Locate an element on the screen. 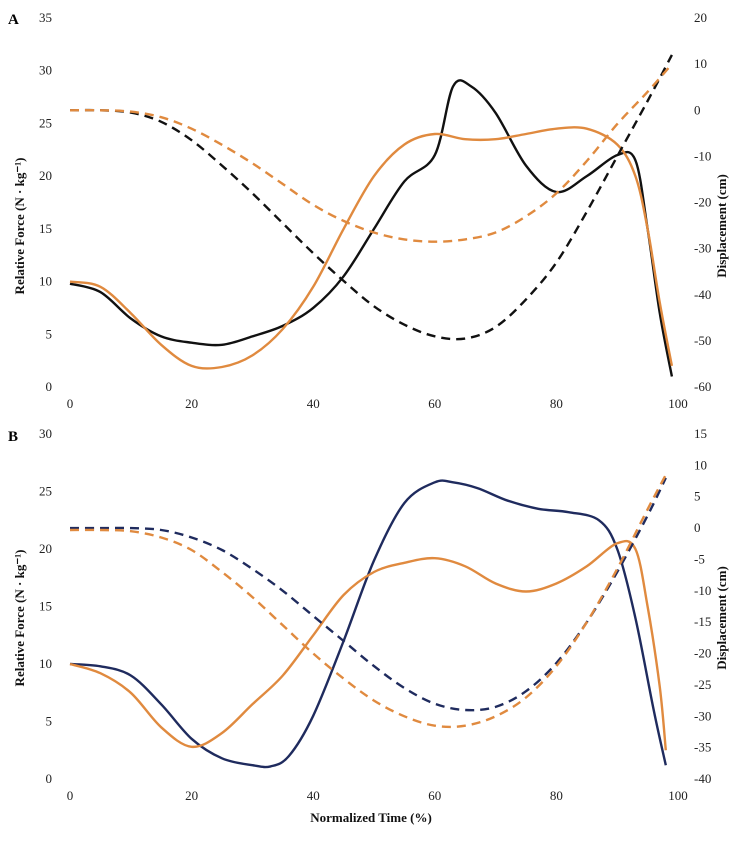  panel-b-right-tick-2: -30 is located at coordinates (702, 715).